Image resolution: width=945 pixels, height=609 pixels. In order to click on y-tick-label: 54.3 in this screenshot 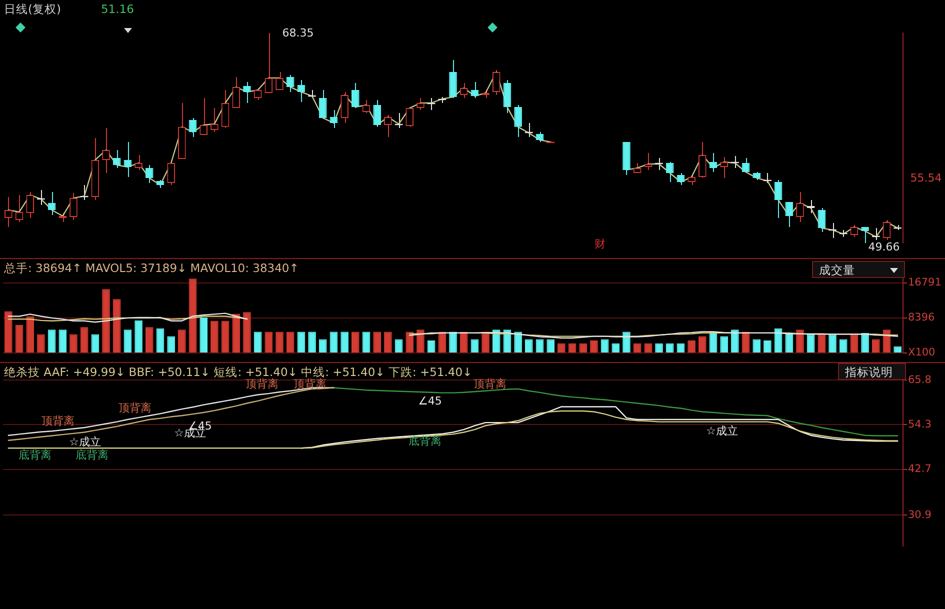, I will do `click(920, 424)`.